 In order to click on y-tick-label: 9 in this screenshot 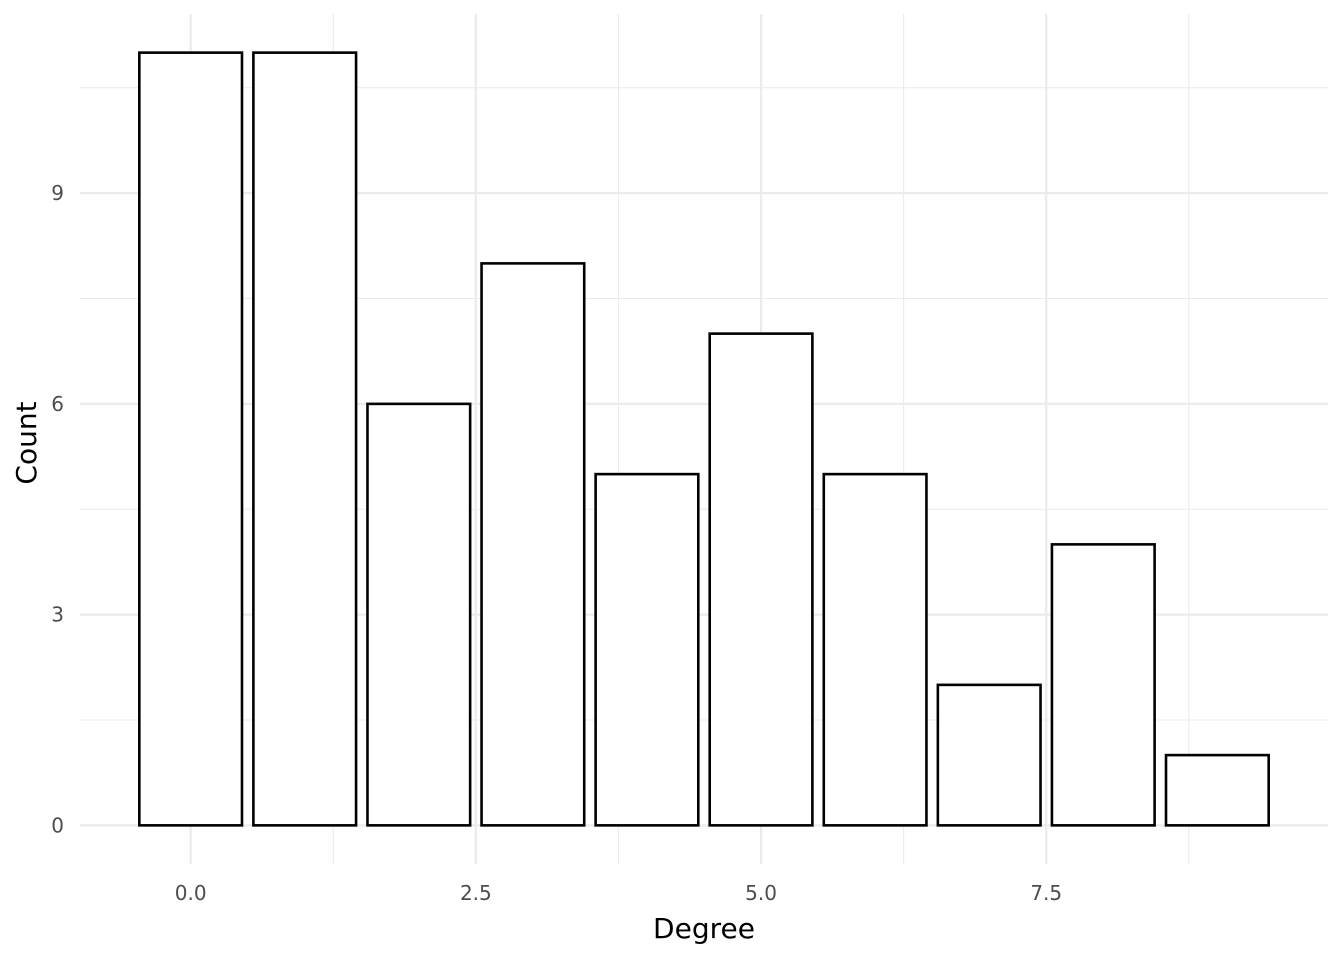, I will do `click(57, 193)`.